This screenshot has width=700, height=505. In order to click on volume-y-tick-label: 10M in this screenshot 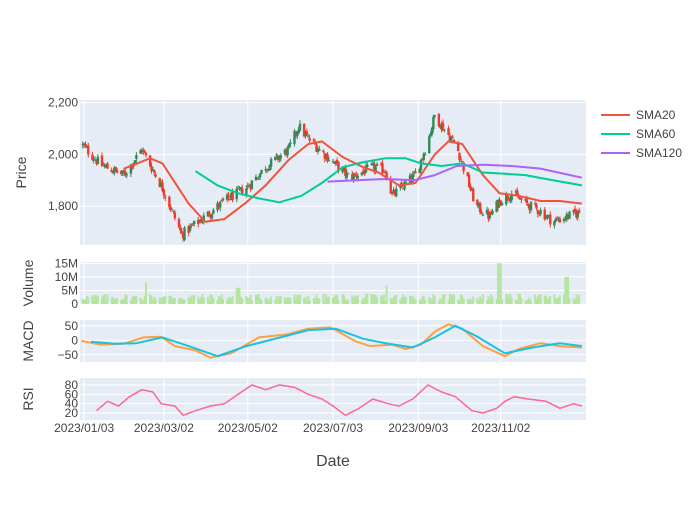, I will do `click(66, 277)`.